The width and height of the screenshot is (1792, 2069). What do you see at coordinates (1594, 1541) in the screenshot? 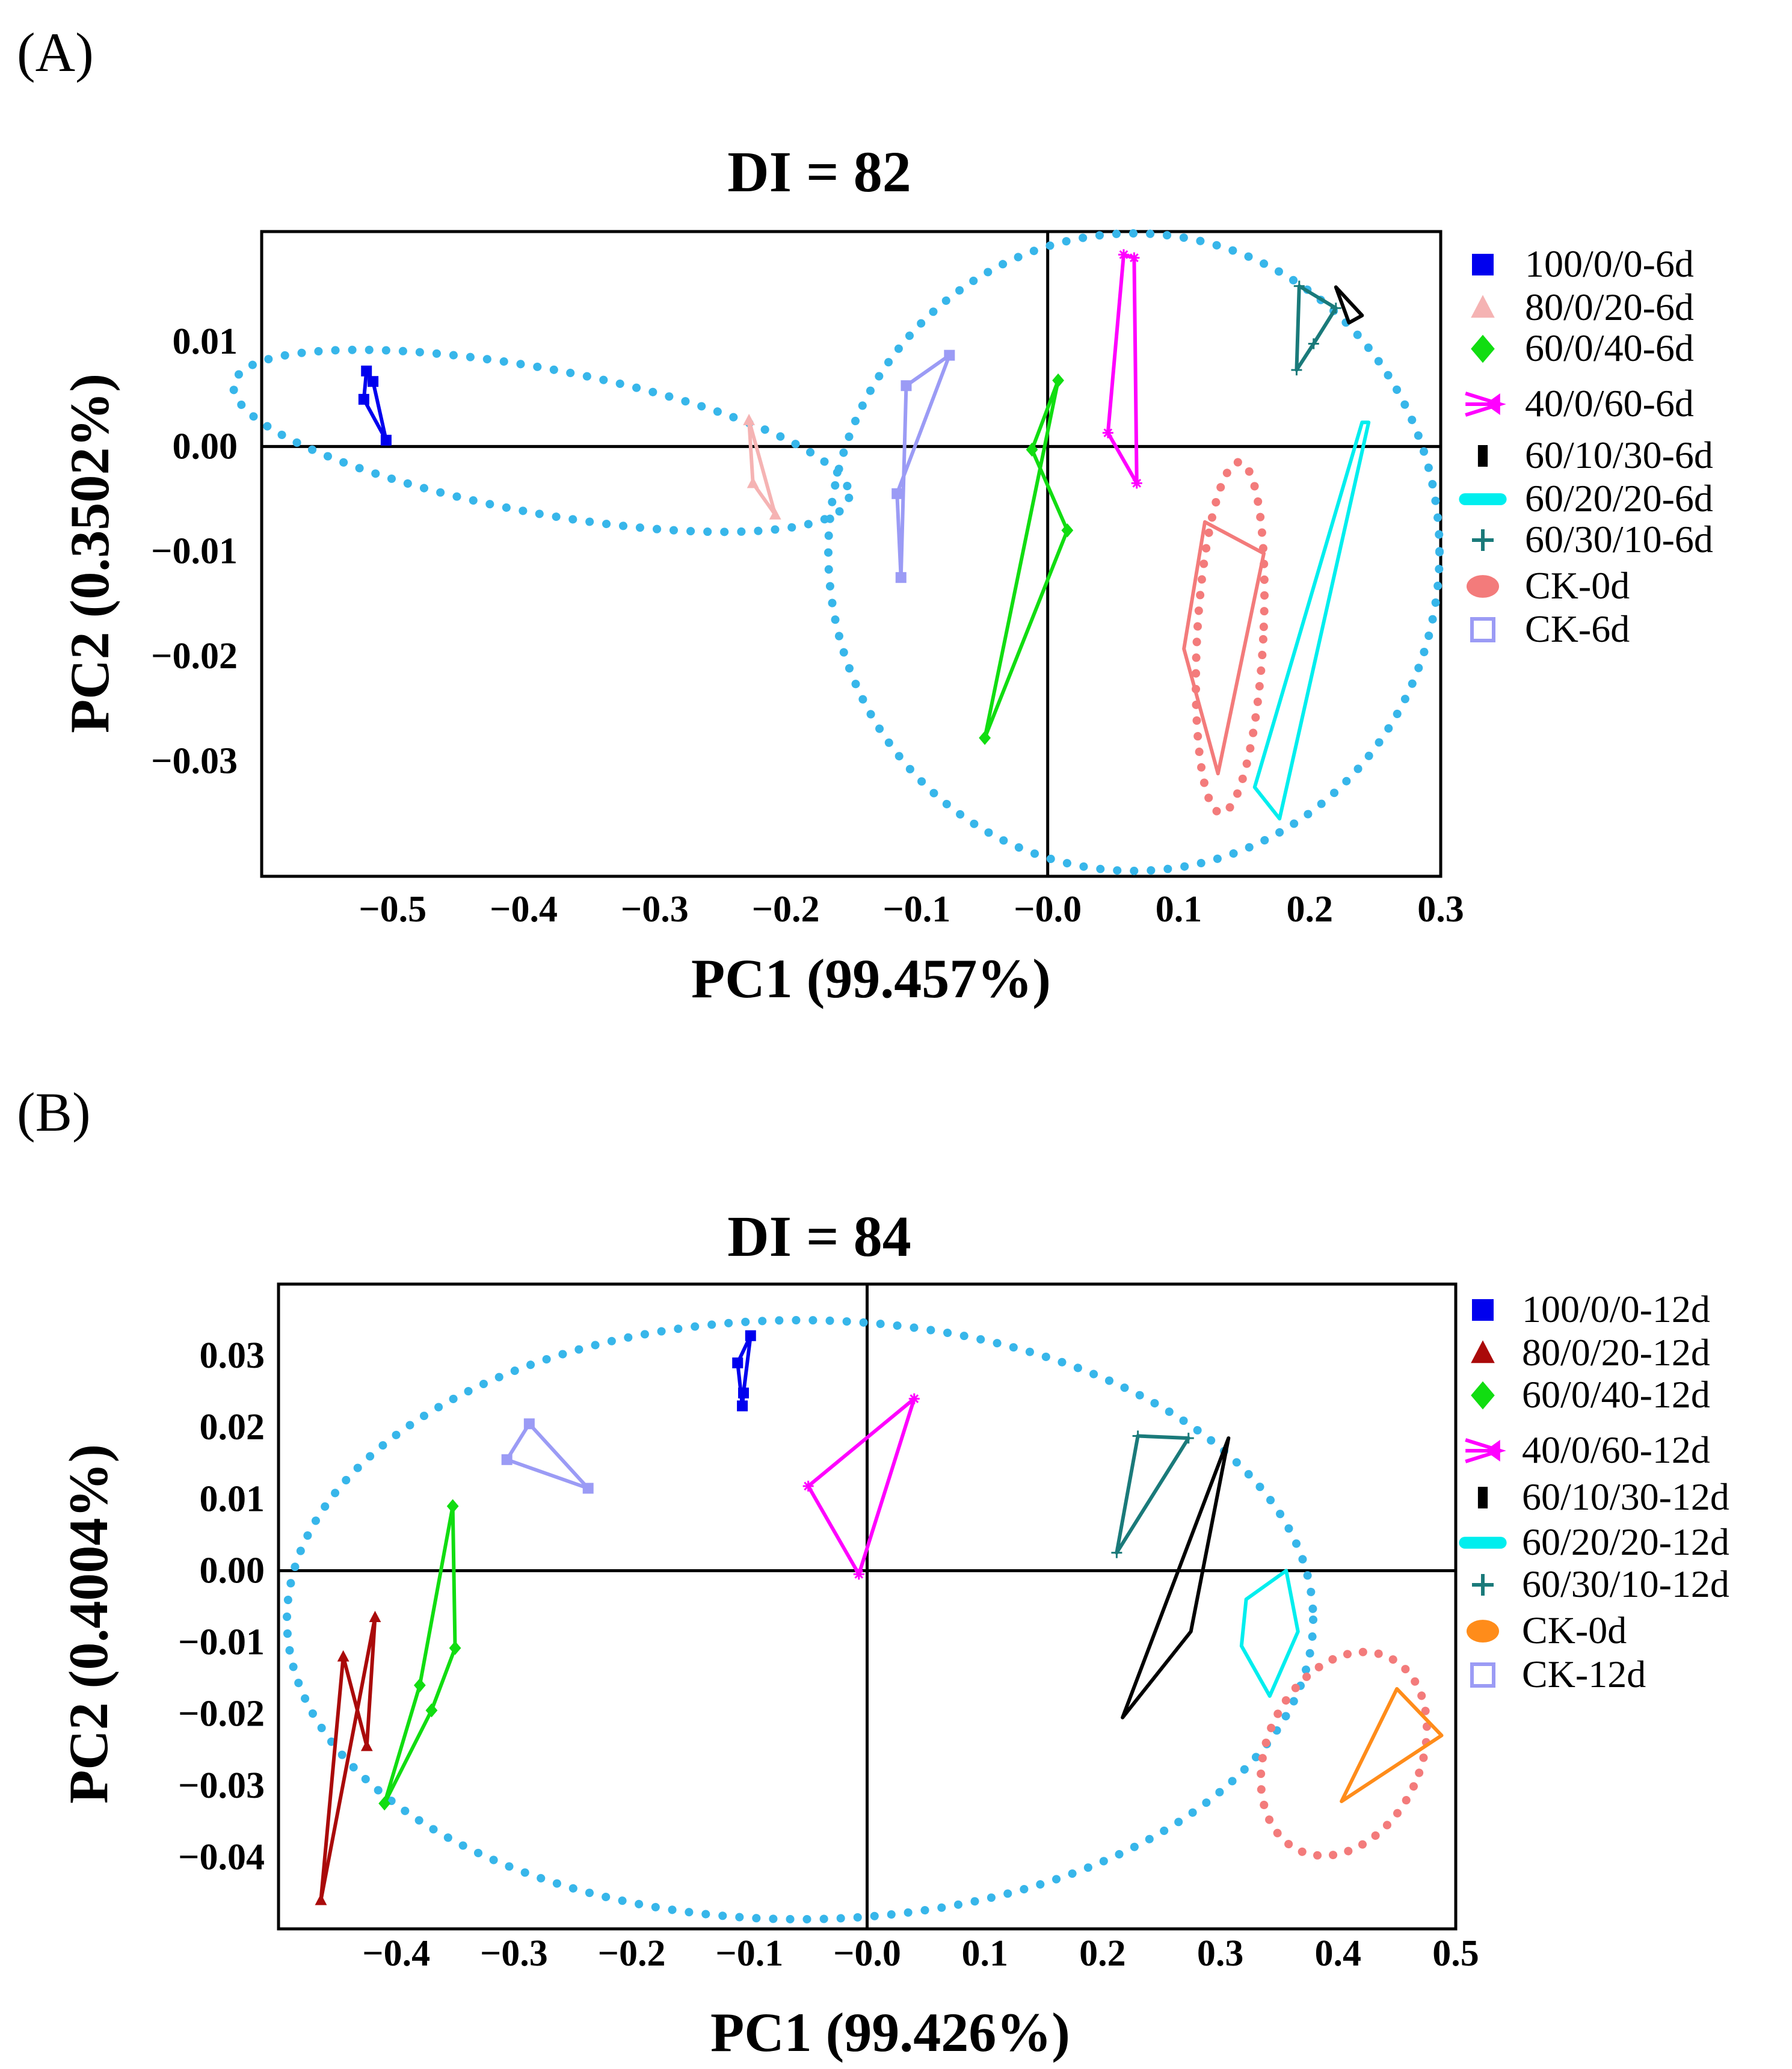
I see `legend-item: 60/20/20-12d` at bounding box center [1594, 1541].